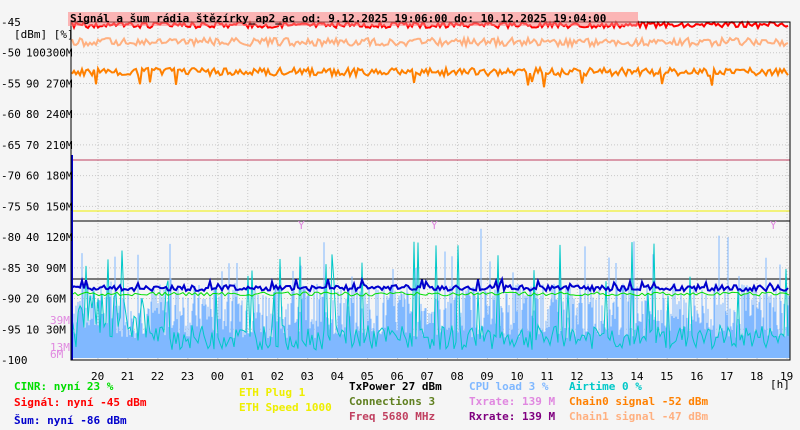  What do you see at coordinates (32, 206) in the screenshot?
I see `y-tick-pct: 50` at bounding box center [32, 206].